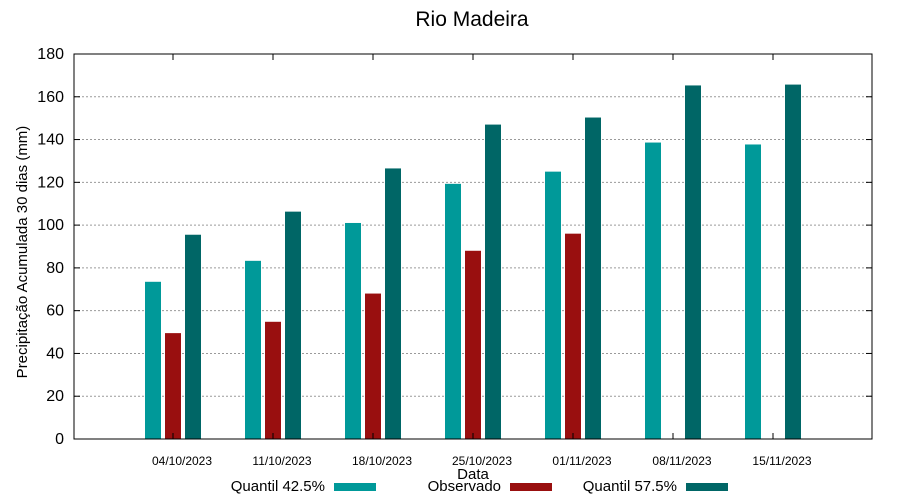 This screenshot has height=500, width=900. What do you see at coordinates (55, 396) in the screenshot?
I see `y-tick-label: 20` at bounding box center [55, 396].